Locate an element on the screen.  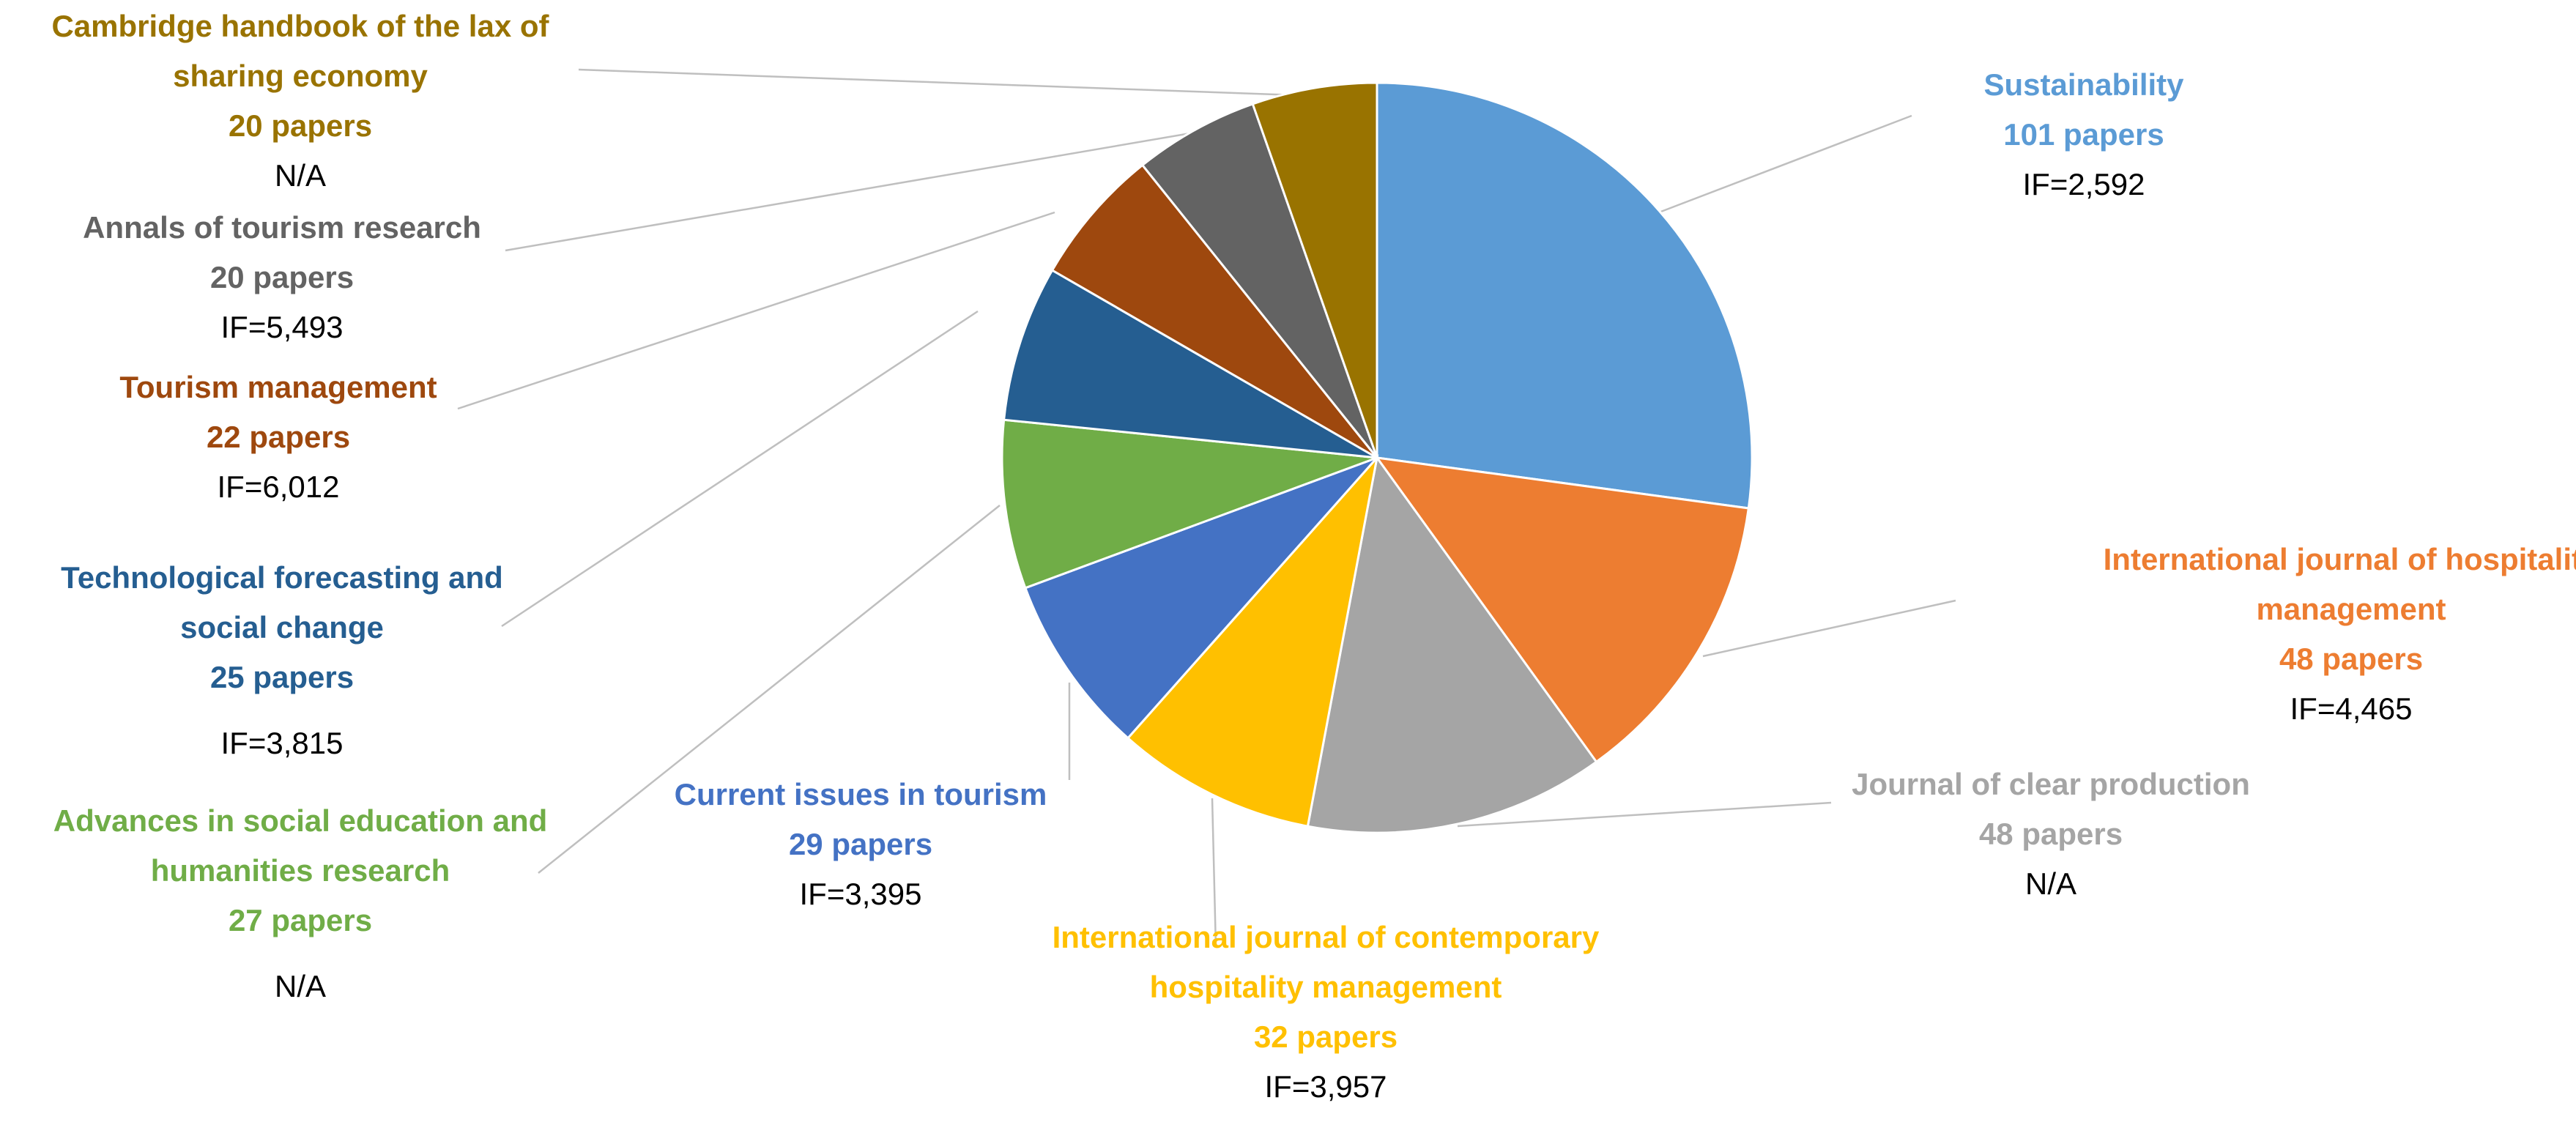
slice-label-count: 29 papers is located at coordinates (860, 844).